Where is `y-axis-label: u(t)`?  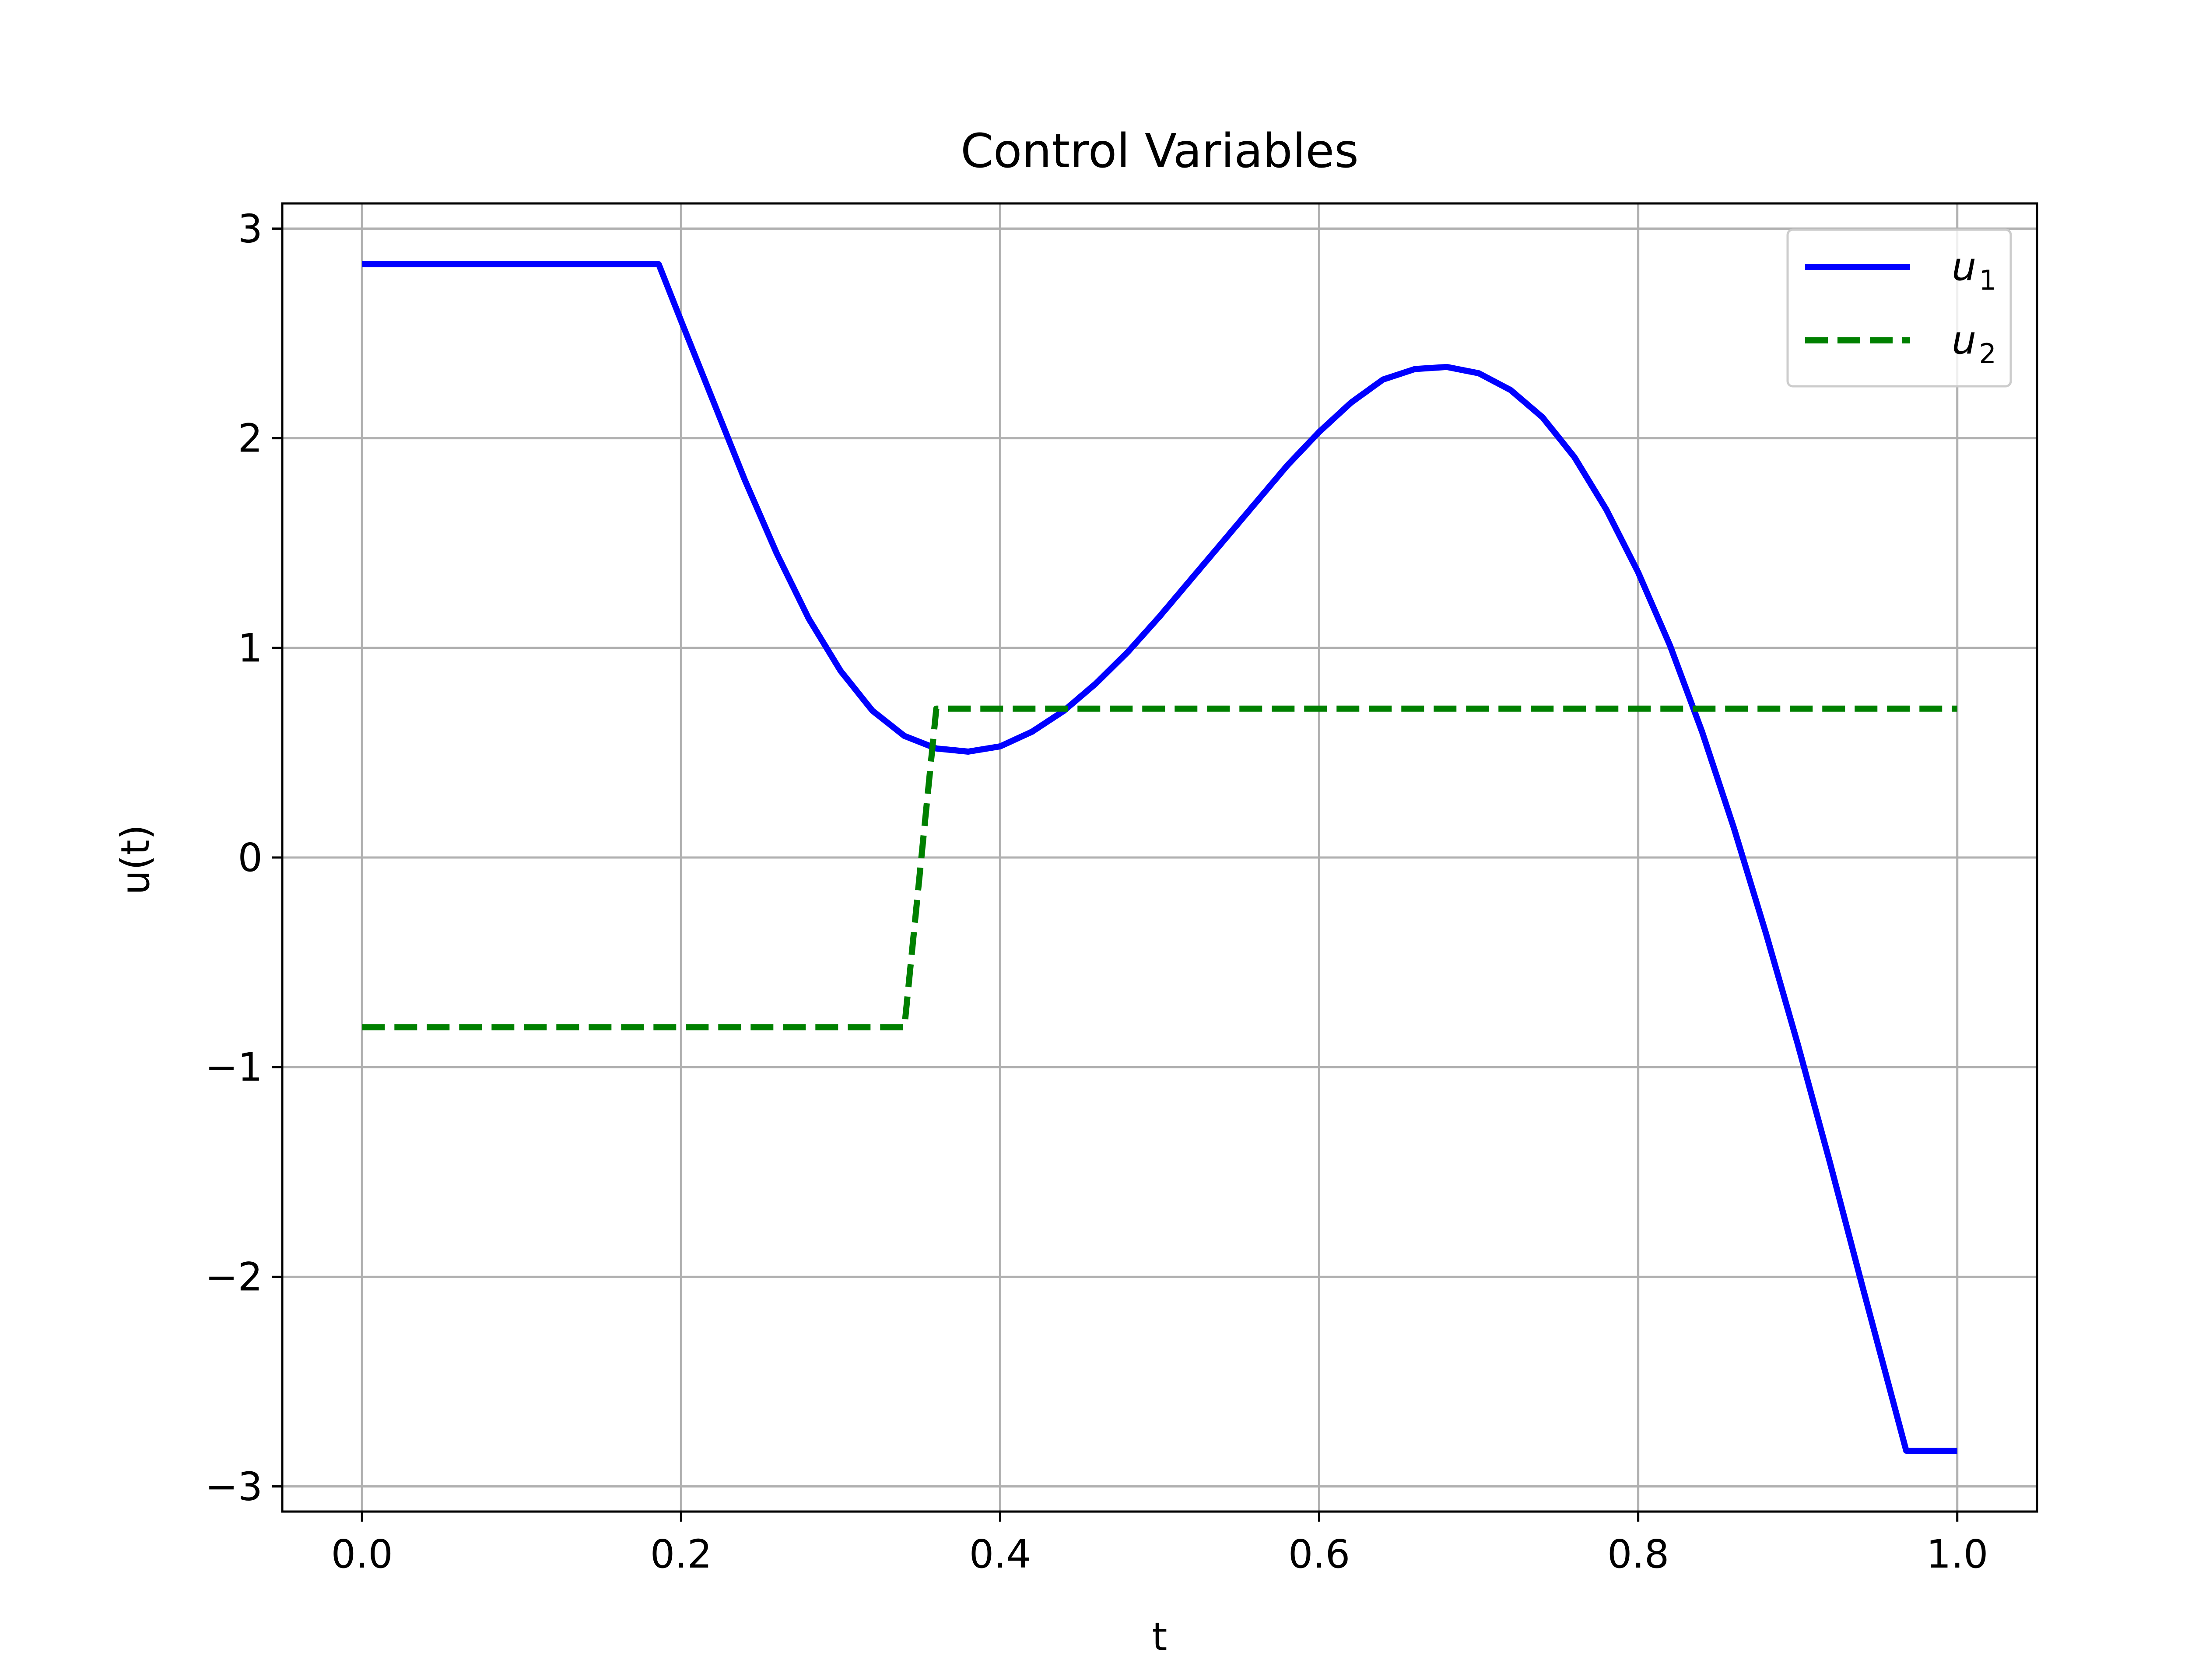 y-axis-label: u(t) is located at coordinates (135, 860).